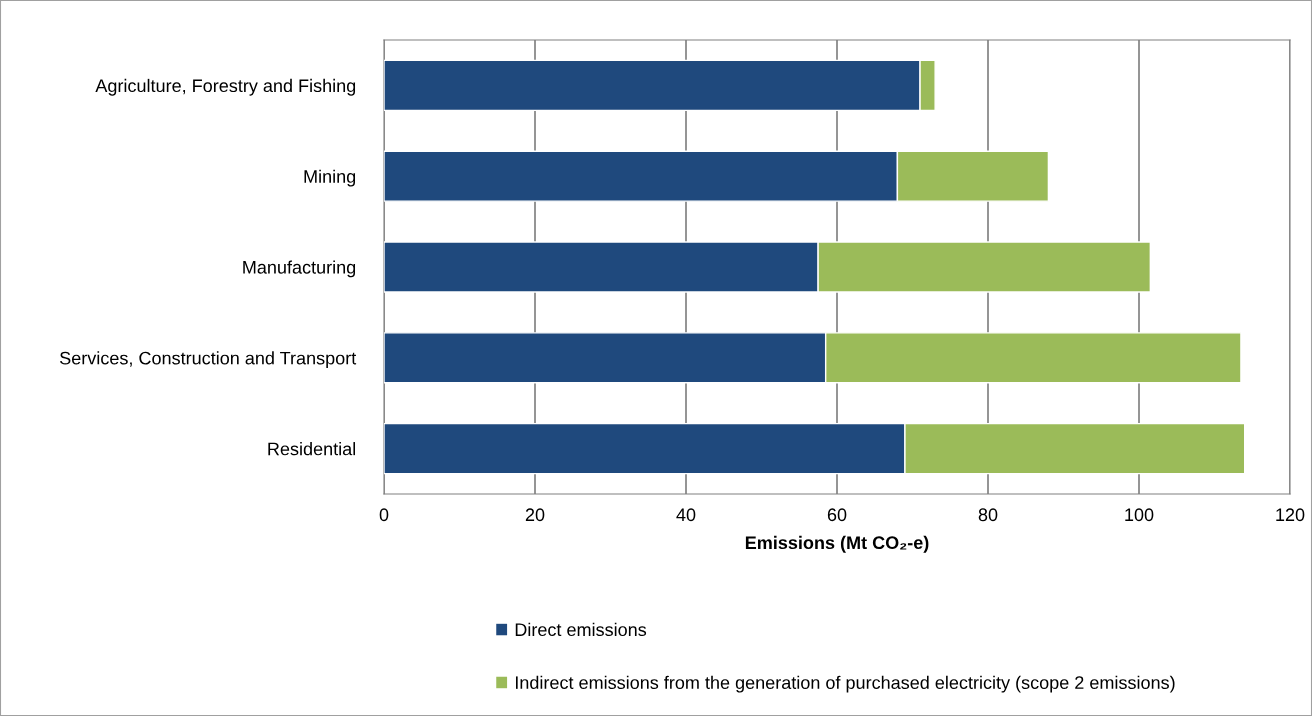 This screenshot has width=1312, height=716. Describe the element at coordinates (312, 449) in the screenshot. I see `y-tick-label: Residential` at that location.